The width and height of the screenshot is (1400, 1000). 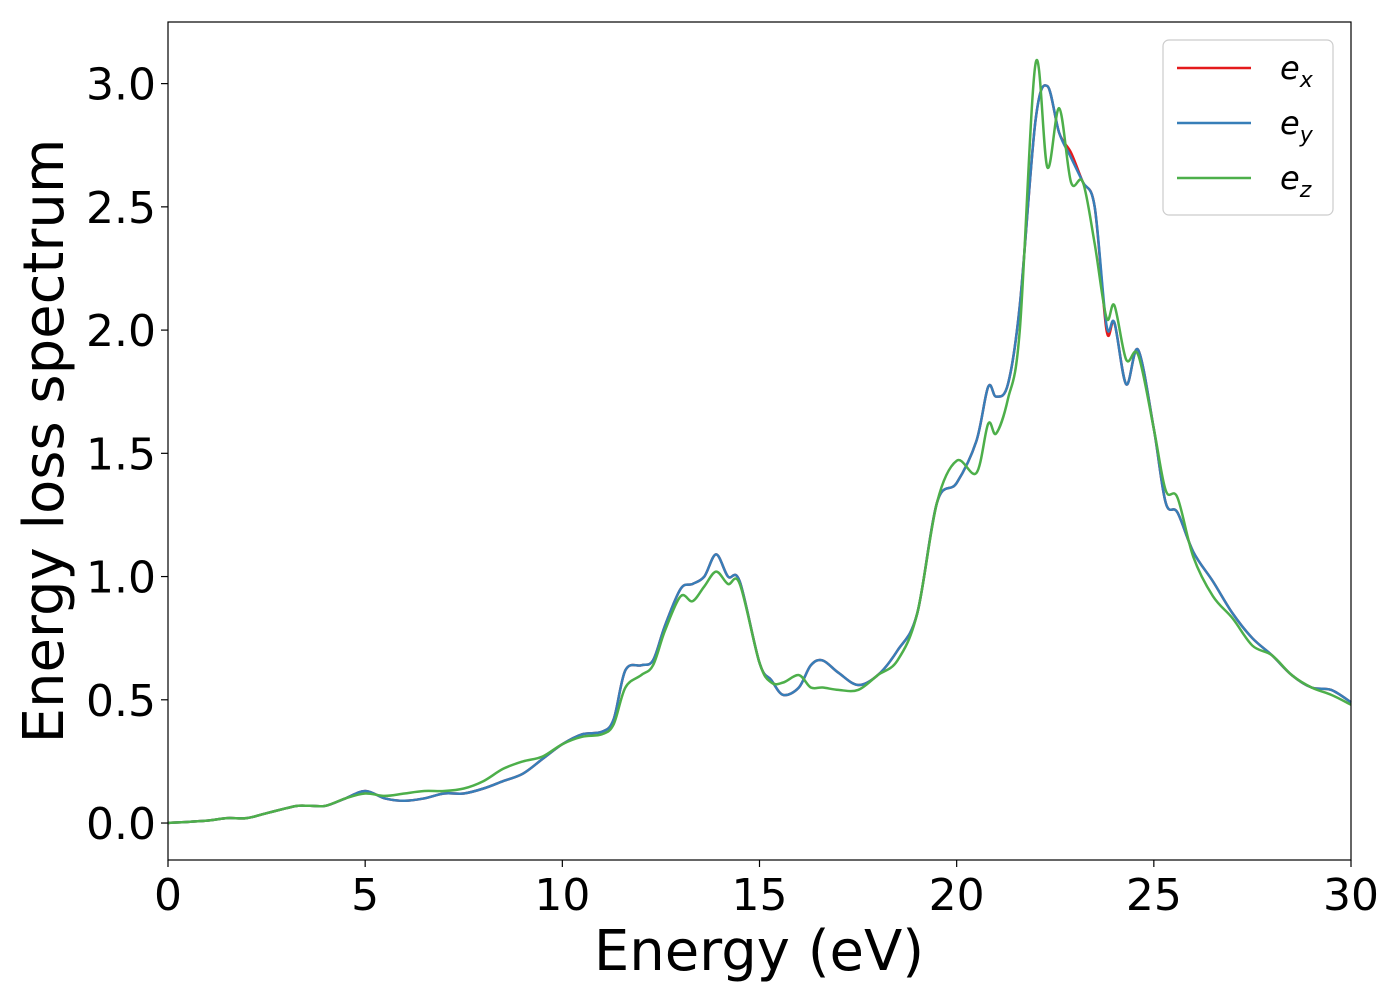 I want to click on x-tick-label: 15, so click(x=760, y=895).